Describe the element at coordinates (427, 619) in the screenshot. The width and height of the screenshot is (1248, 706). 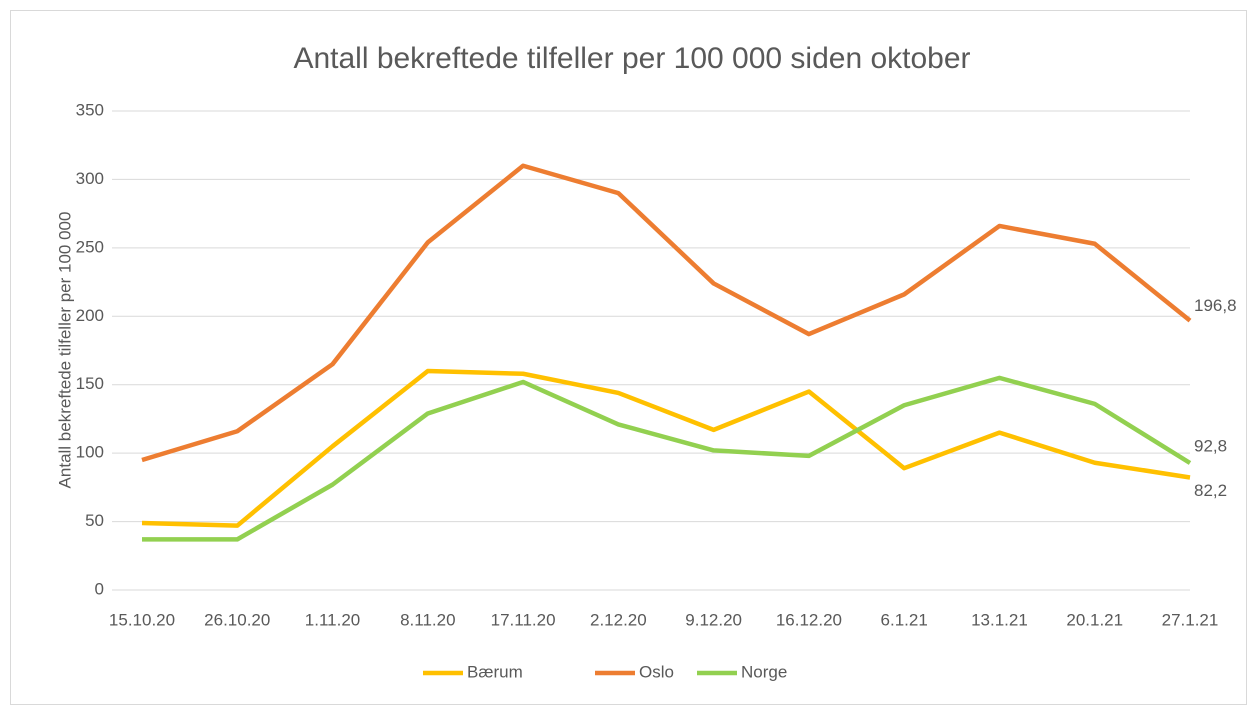
I see `x-tick-label: 8.11.20` at that location.